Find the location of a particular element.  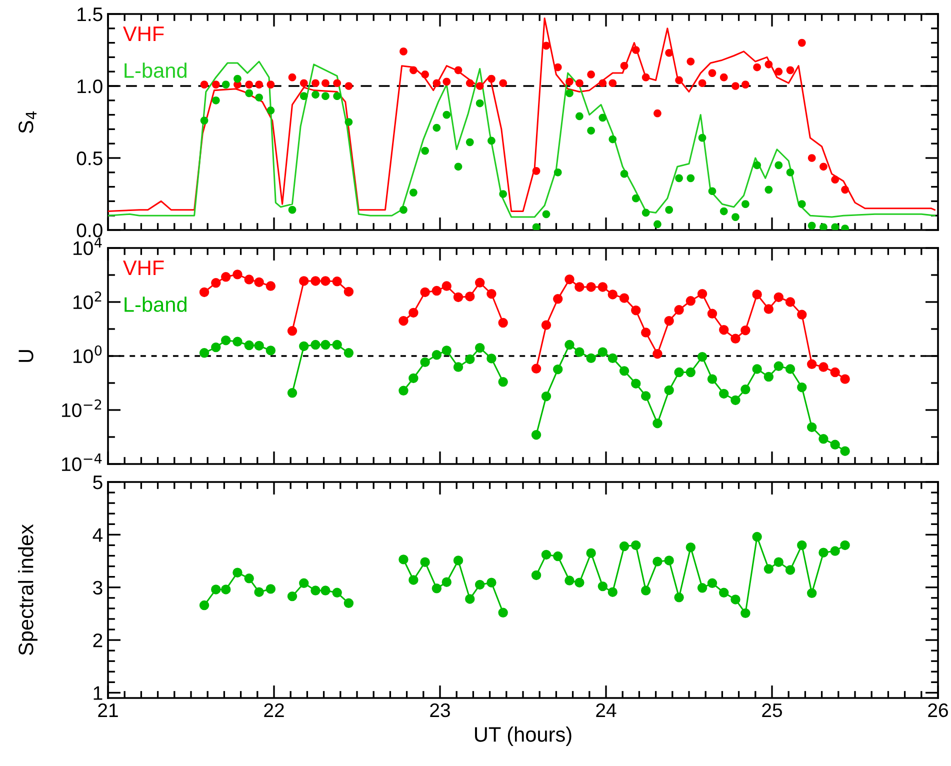

x-tick-label: 25 is located at coordinates (772, 710).